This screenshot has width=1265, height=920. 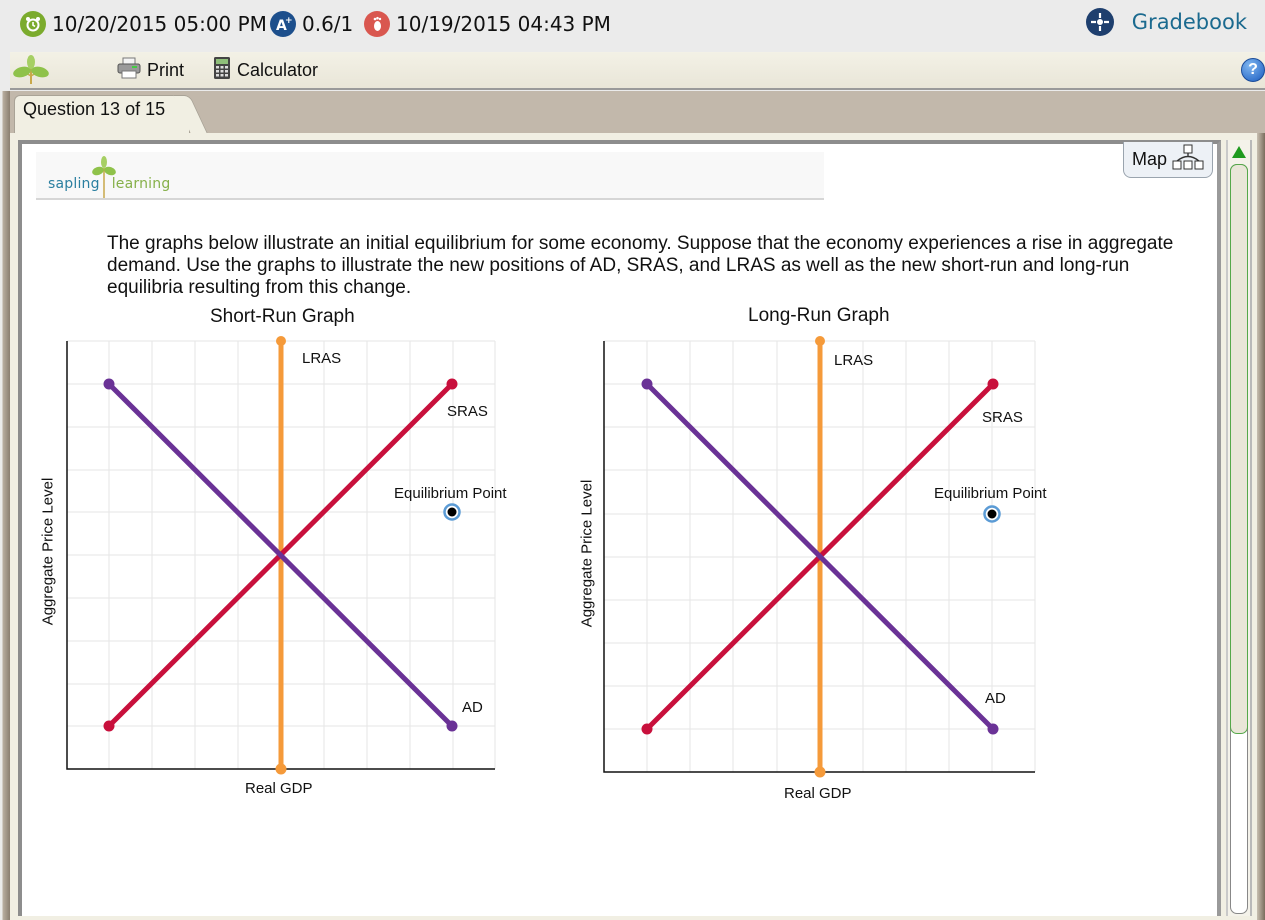 What do you see at coordinates (94, 109) in the screenshot?
I see `tab-question-label: Question 13 of 15` at bounding box center [94, 109].